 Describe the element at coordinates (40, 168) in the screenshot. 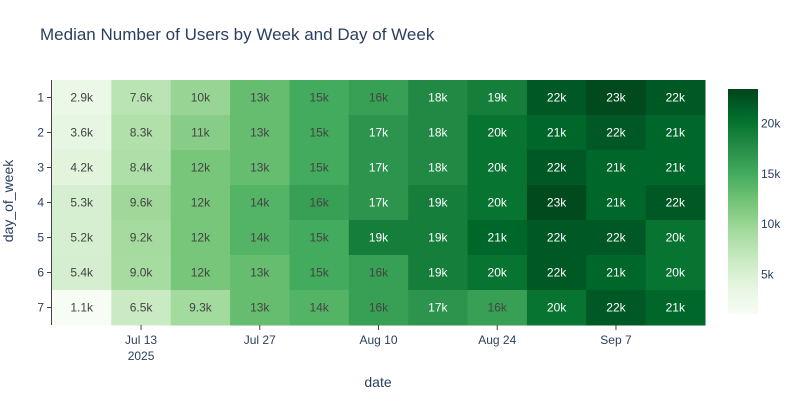

I see `y-tick-label: 3` at that location.